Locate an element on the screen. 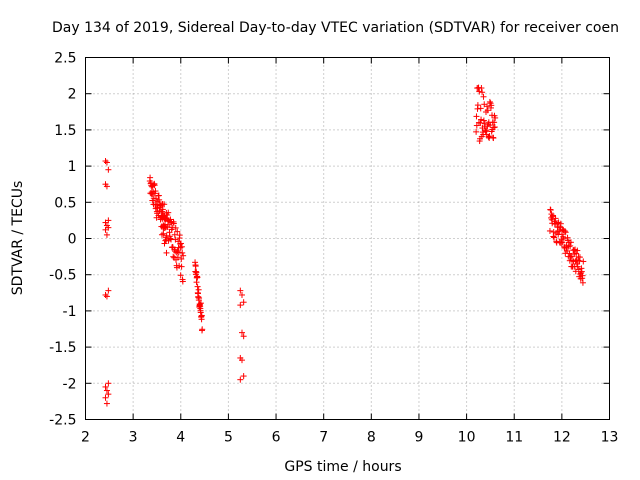 This screenshot has width=640, height=480. x-tick-label: 7 is located at coordinates (323, 438).